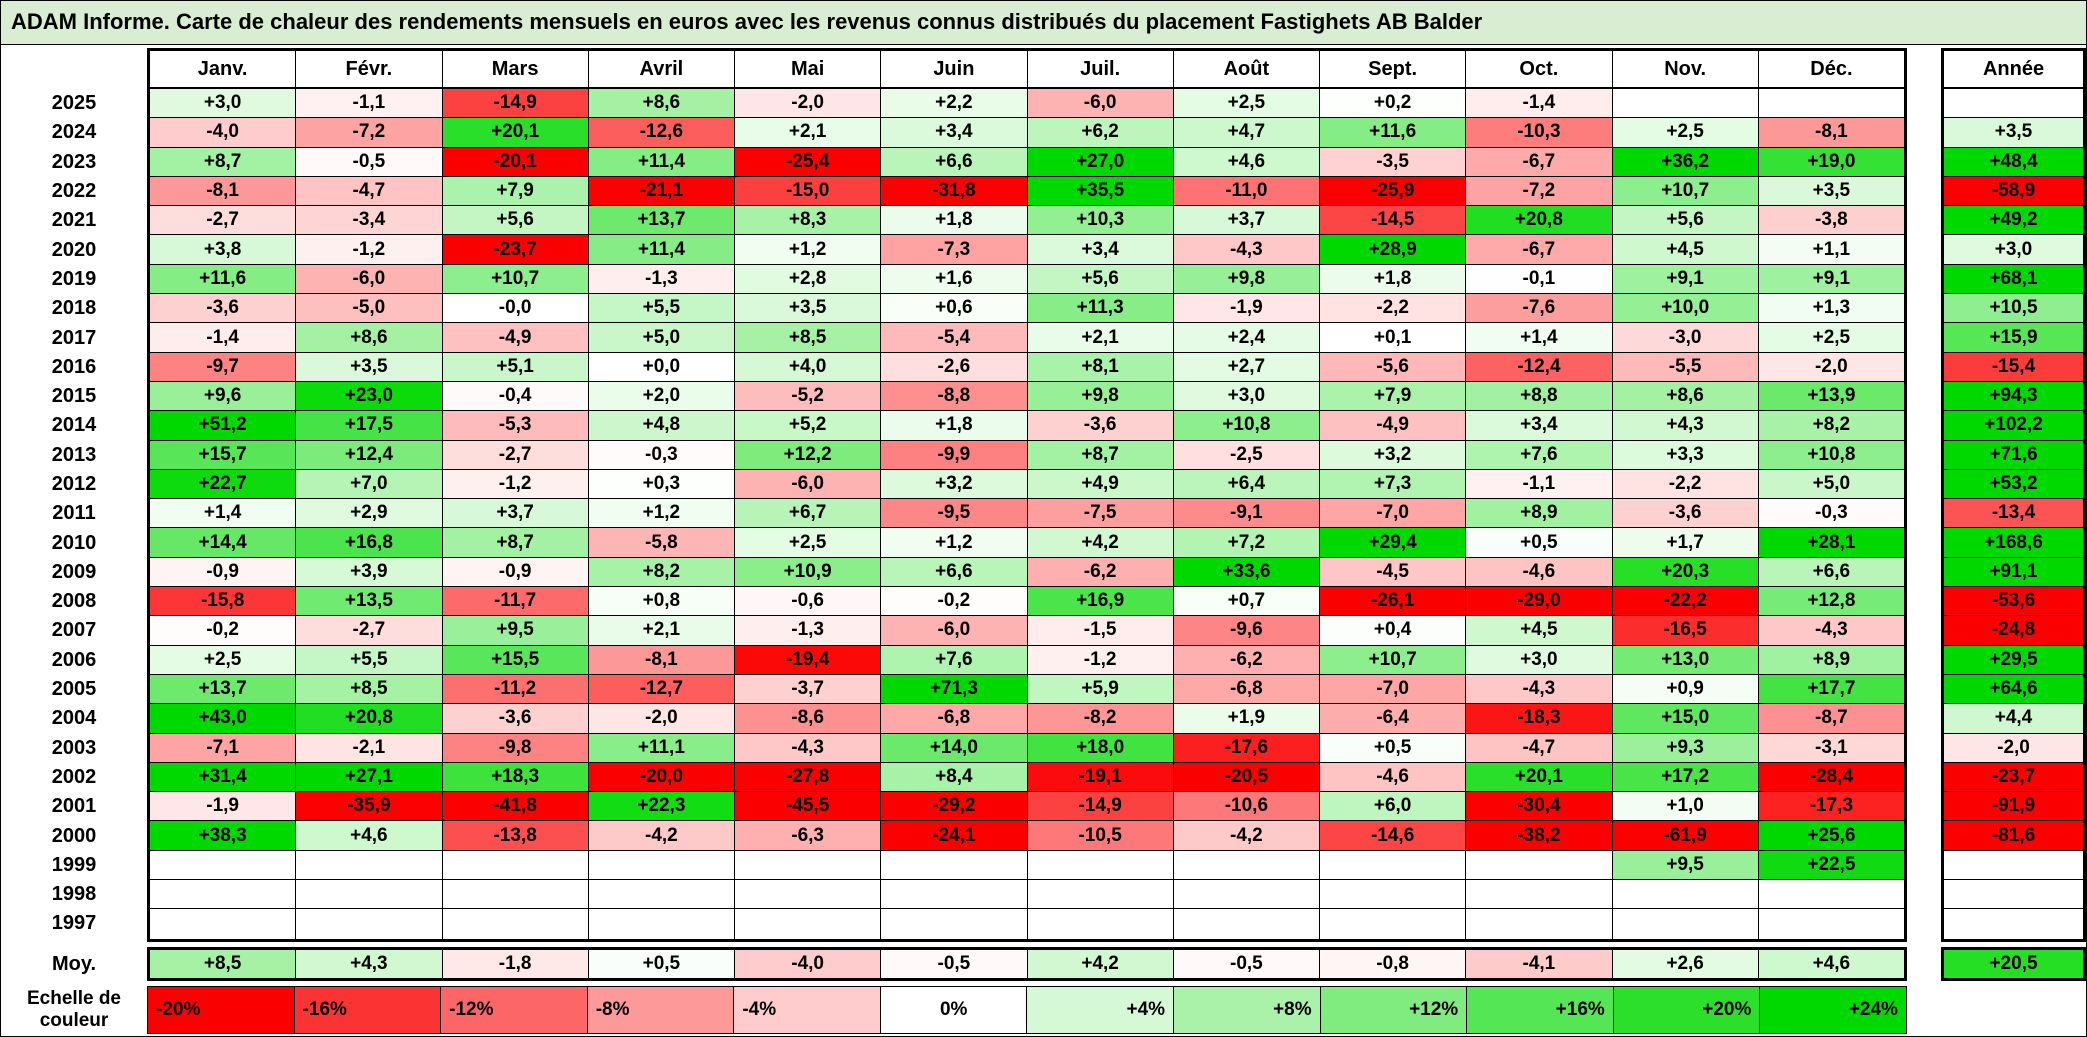  I want to click on heatmap-cell: +0,2, so click(1393, 103).